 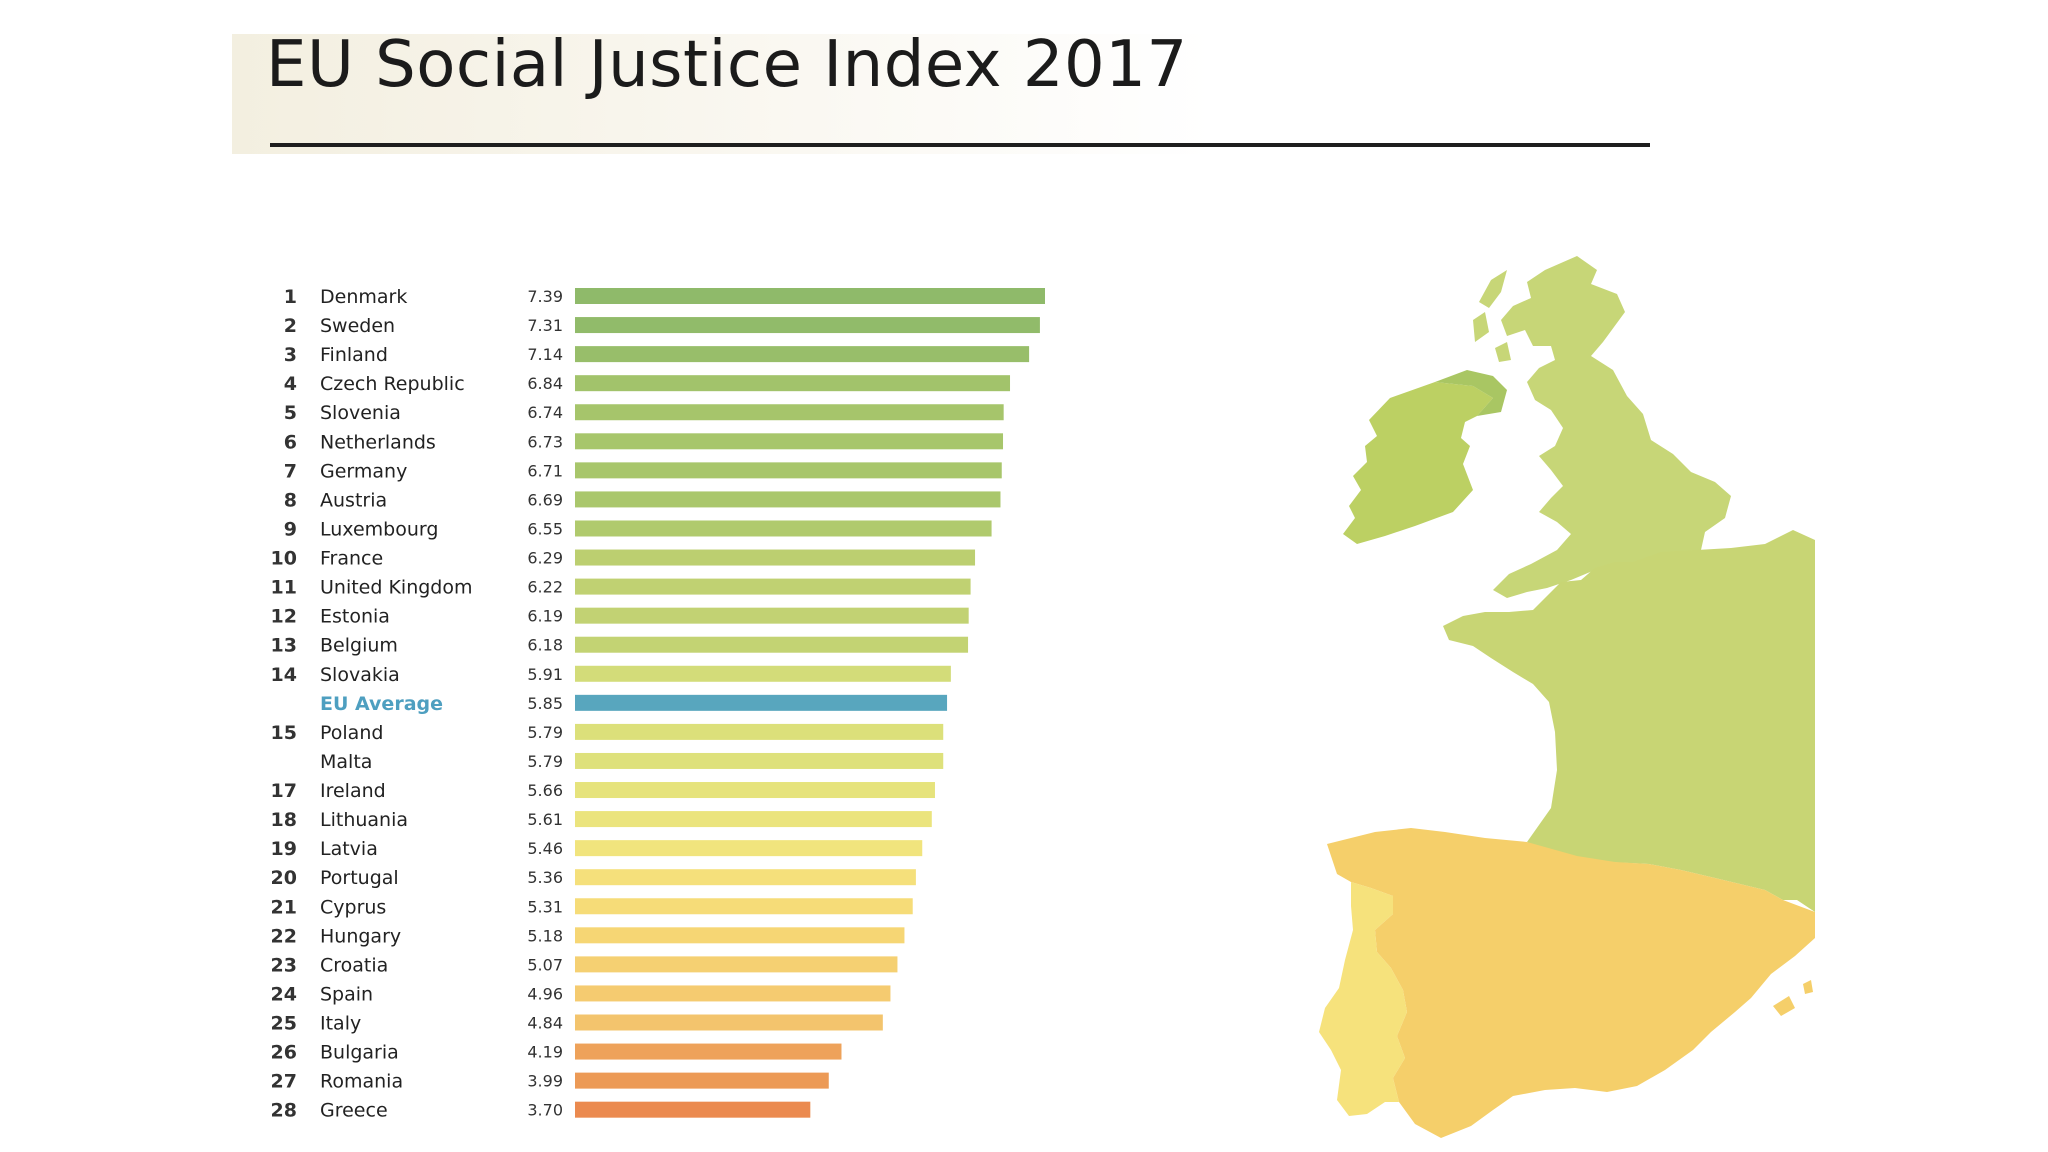 What do you see at coordinates (290, 529) in the screenshot?
I see `rank-label: 9` at bounding box center [290, 529].